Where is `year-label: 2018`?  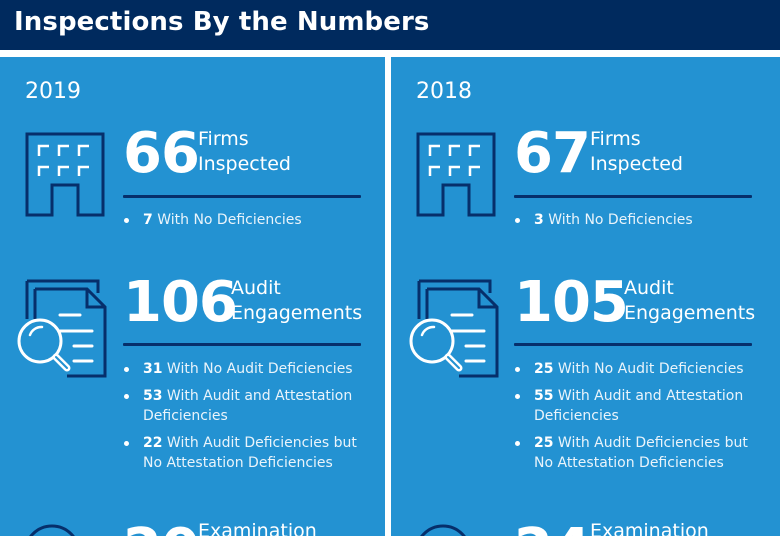
year-label: 2018 is located at coordinates (444, 91).